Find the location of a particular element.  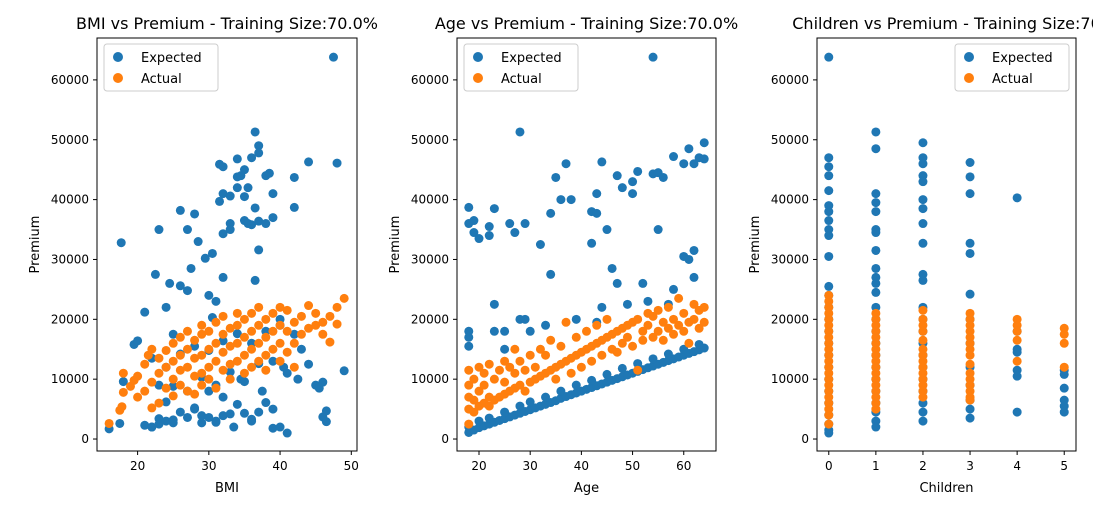

y-tick-label: 0 is located at coordinates (445, 439).